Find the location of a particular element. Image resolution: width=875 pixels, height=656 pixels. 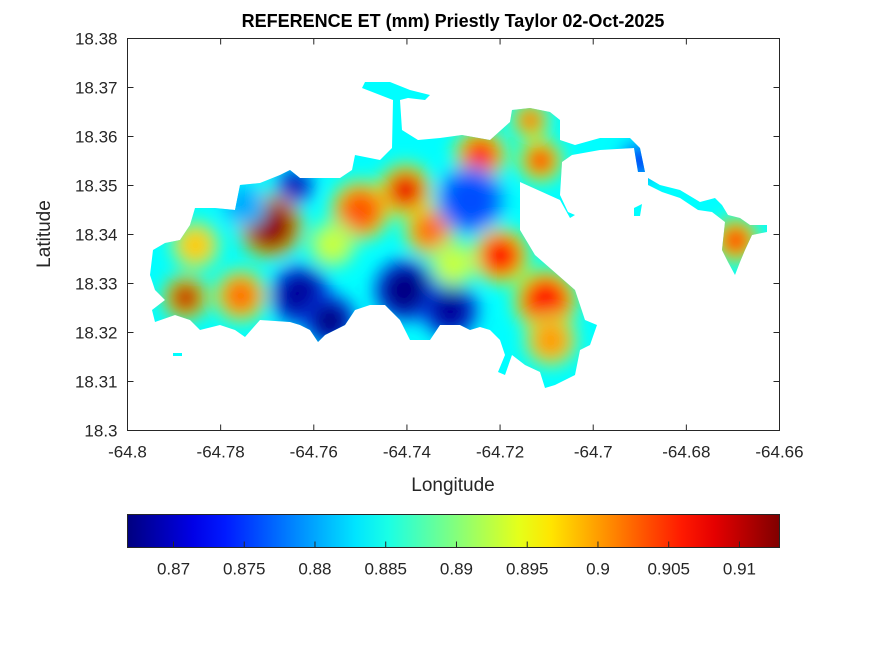

colorbar: 0.87 0.875 0.88 0.885 0.89 0.895 0.9 0.905 0.91 is located at coordinates (453, 546).